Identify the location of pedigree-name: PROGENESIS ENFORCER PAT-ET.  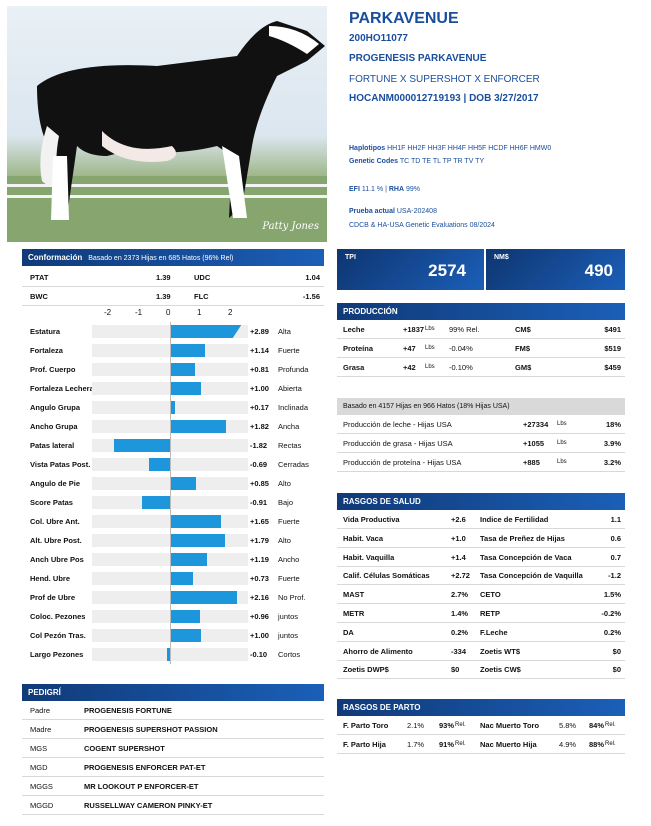
(145, 767).